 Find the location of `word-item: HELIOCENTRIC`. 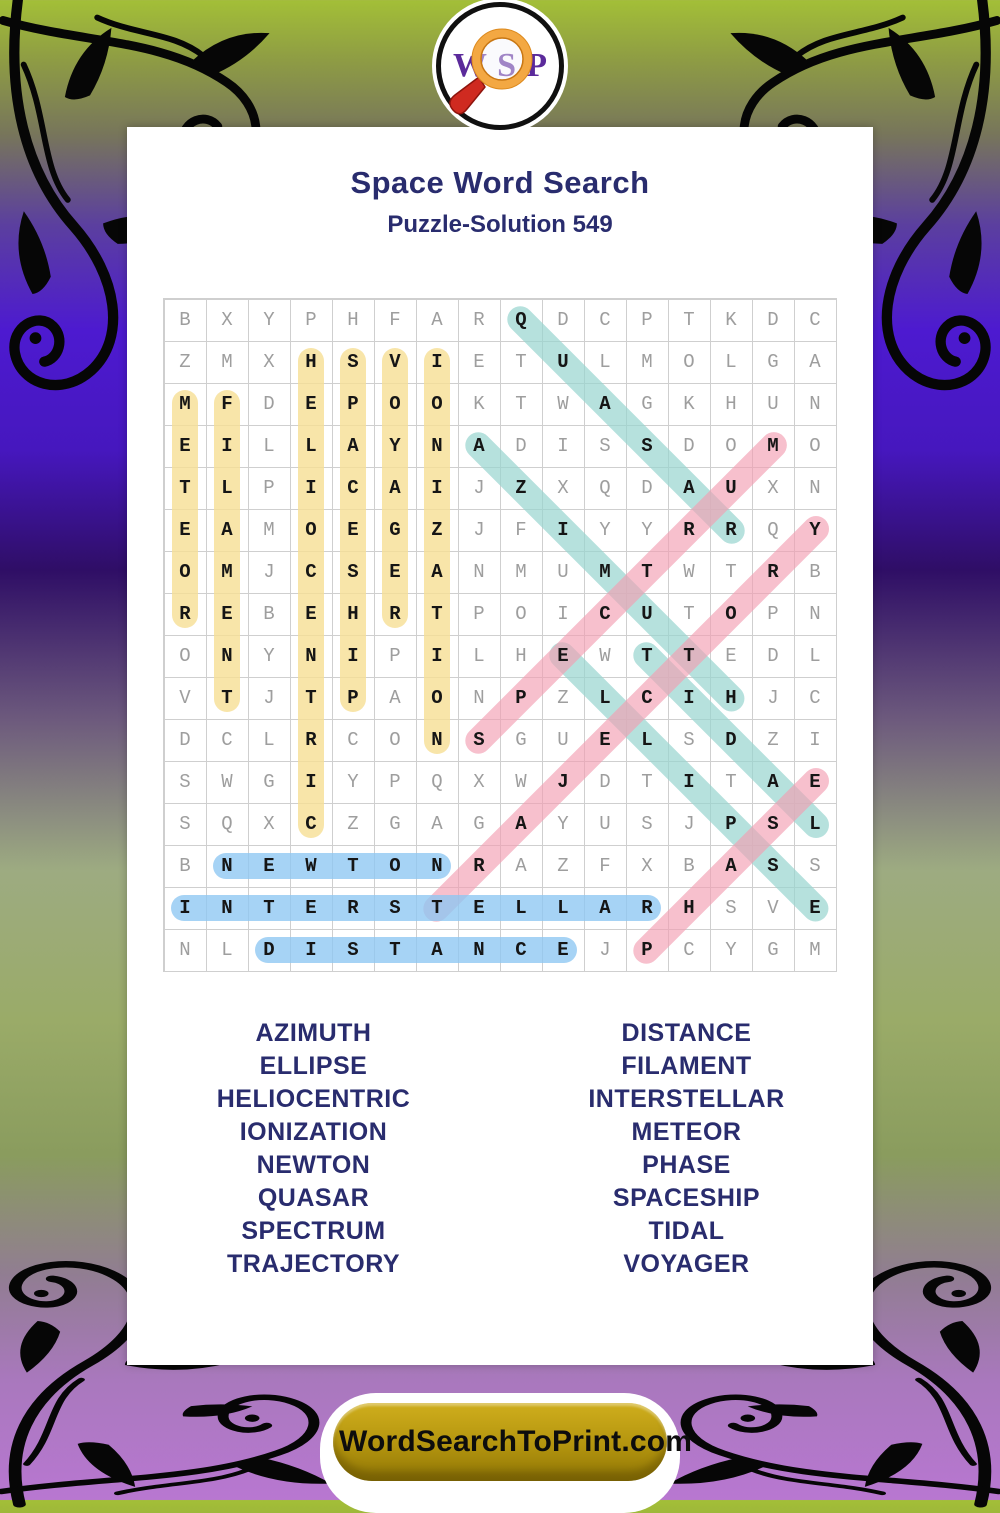

word-item: HELIOCENTRIC is located at coordinates (313, 1099).